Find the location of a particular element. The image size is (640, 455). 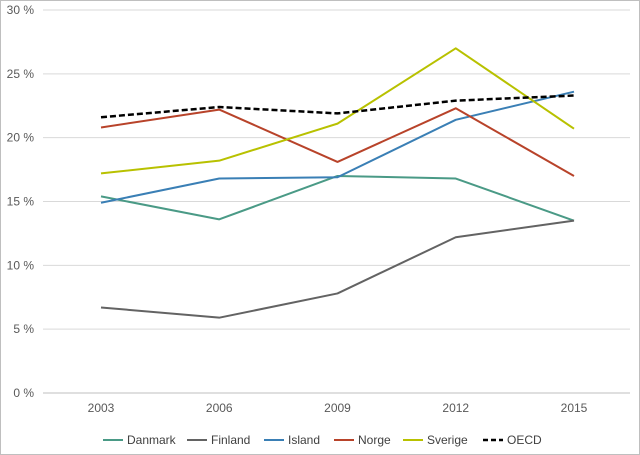

legend-label-sverige: Sverige is located at coordinates (447, 440).